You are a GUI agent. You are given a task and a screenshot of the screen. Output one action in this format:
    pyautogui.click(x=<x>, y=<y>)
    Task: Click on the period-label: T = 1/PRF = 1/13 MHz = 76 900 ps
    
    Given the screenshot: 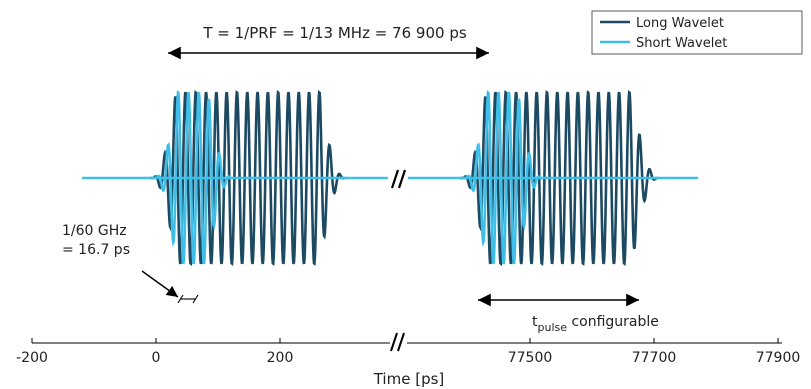 What is the action you would take?
    pyautogui.click(x=334, y=33)
    